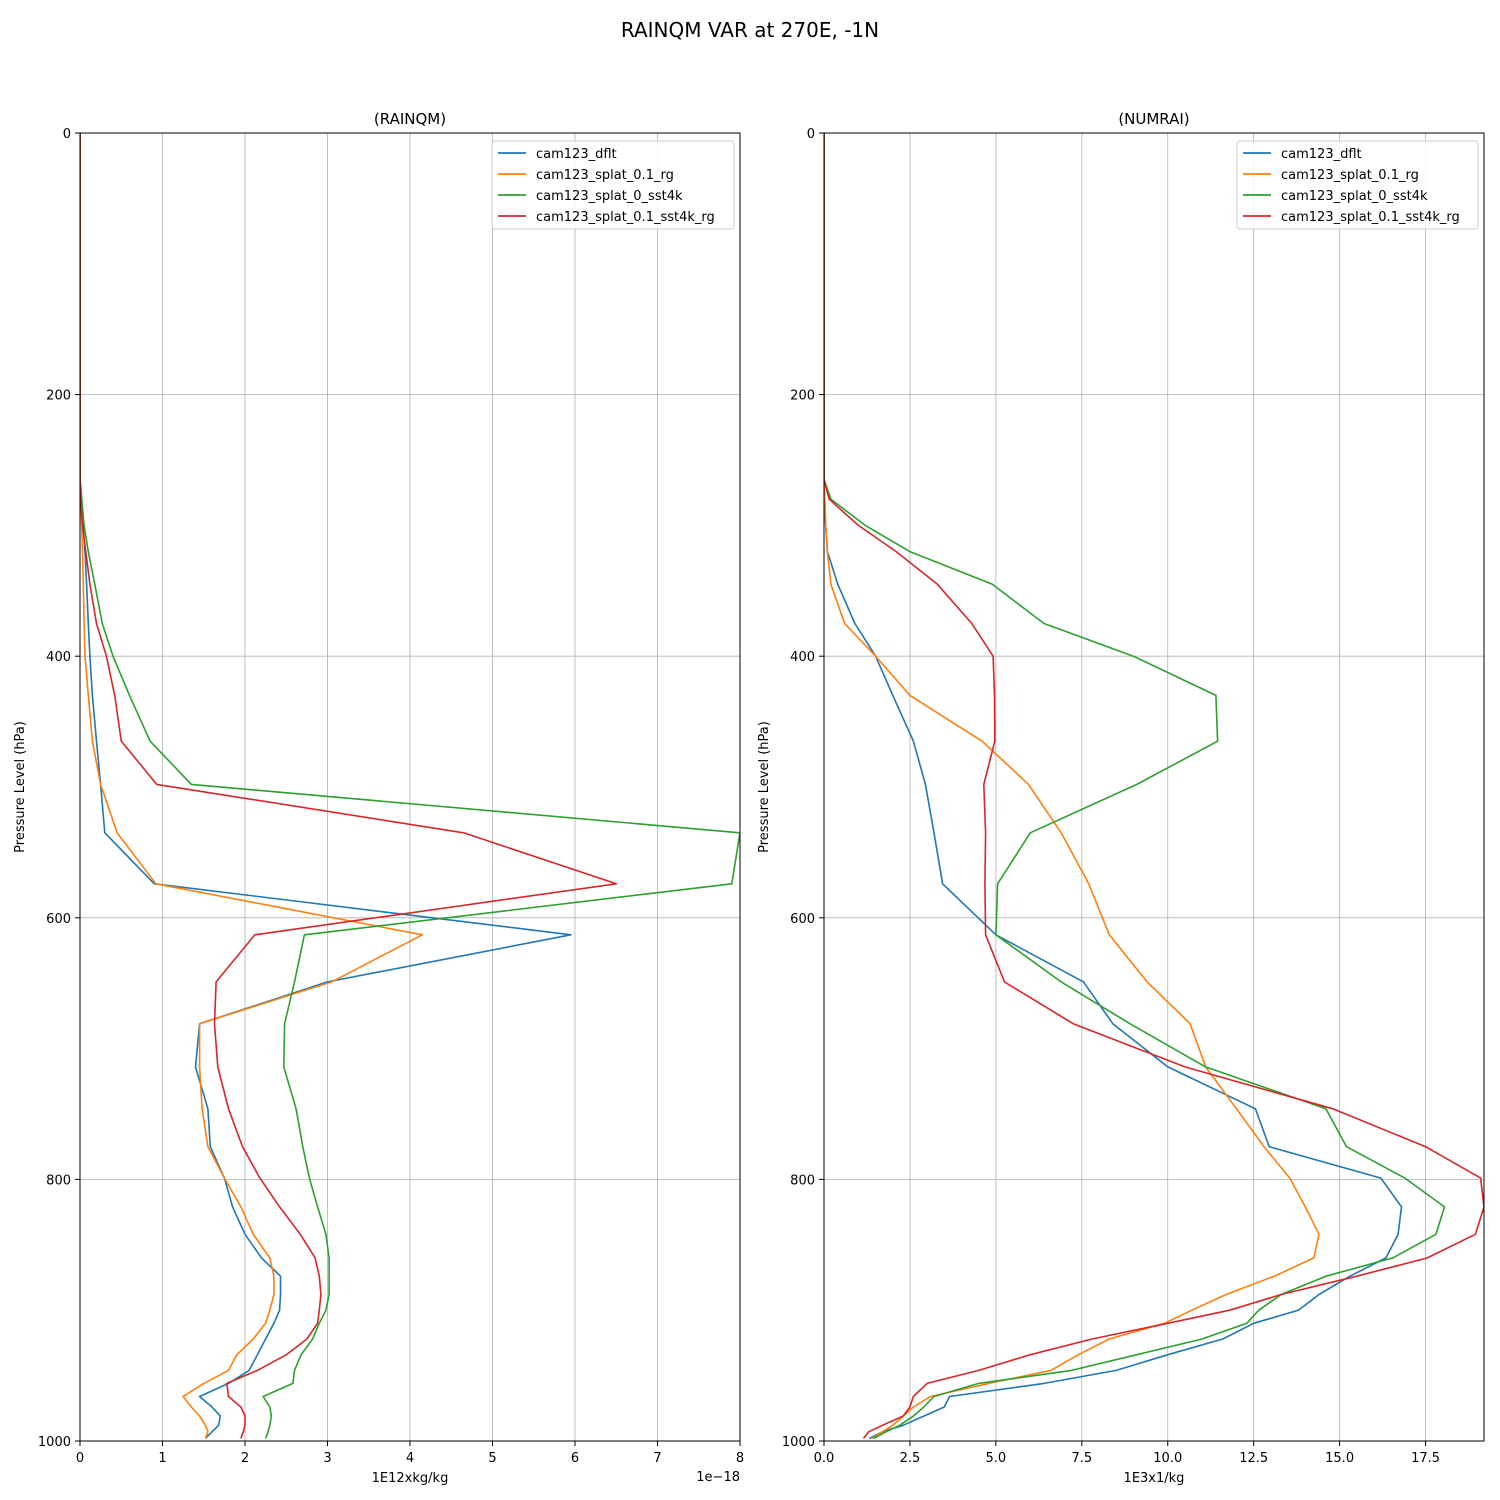  What do you see at coordinates (410, 1458) in the screenshot?
I see `x-tick-label: 4` at bounding box center [410, 1458].